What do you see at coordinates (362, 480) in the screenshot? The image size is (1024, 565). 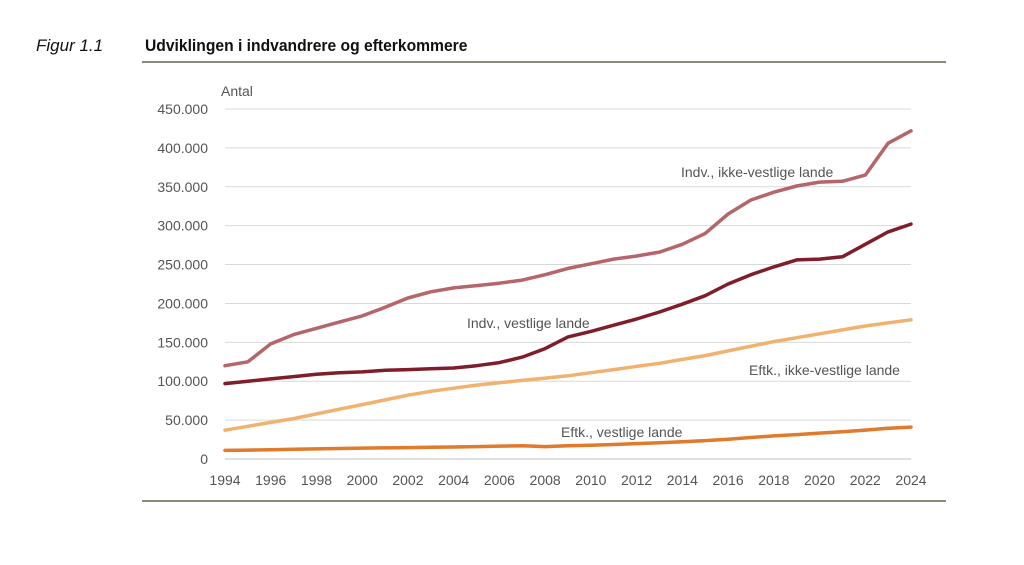 I see `x-tick-label: 2000` at bounding box center [362, 480].